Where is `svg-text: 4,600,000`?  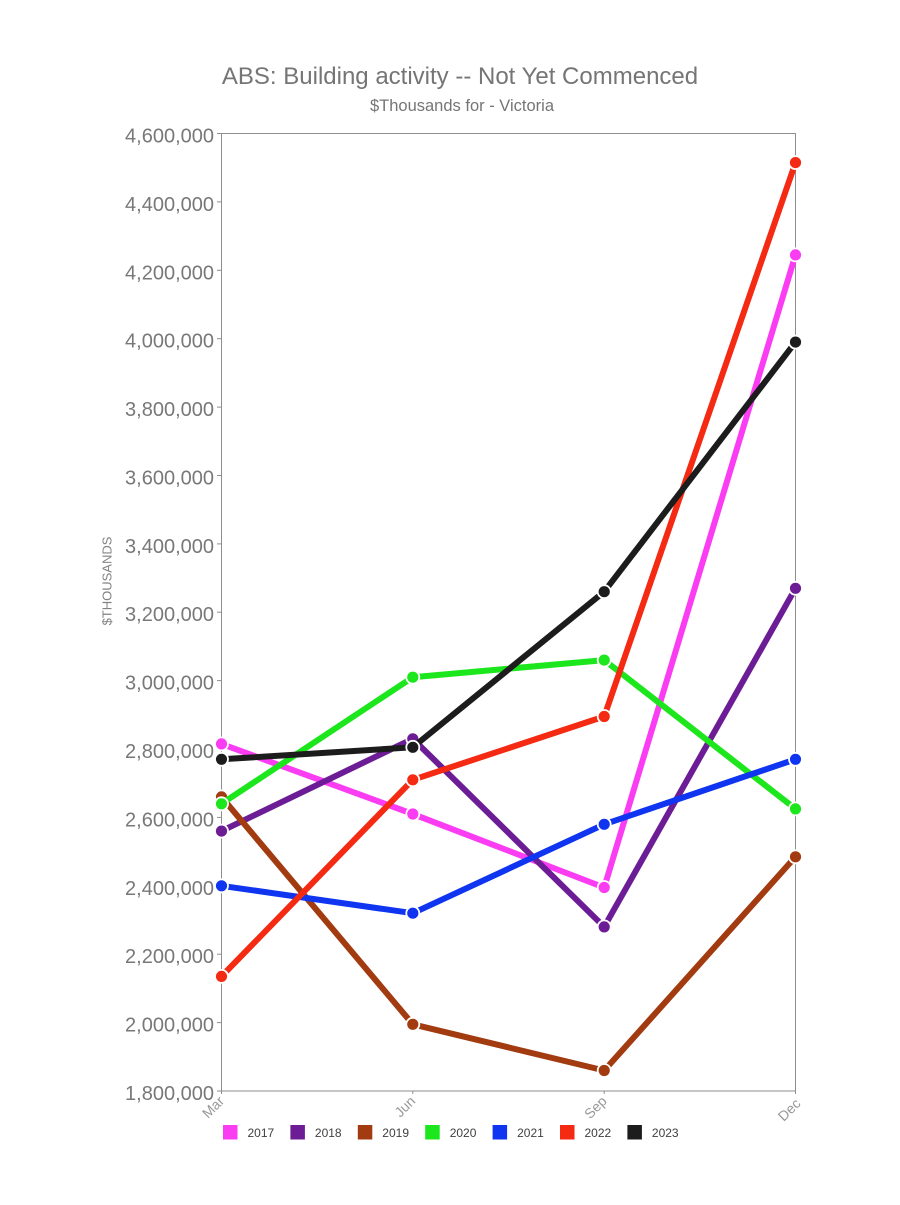 svg-text: 4,600,000 is located at coordinates (169, 137).